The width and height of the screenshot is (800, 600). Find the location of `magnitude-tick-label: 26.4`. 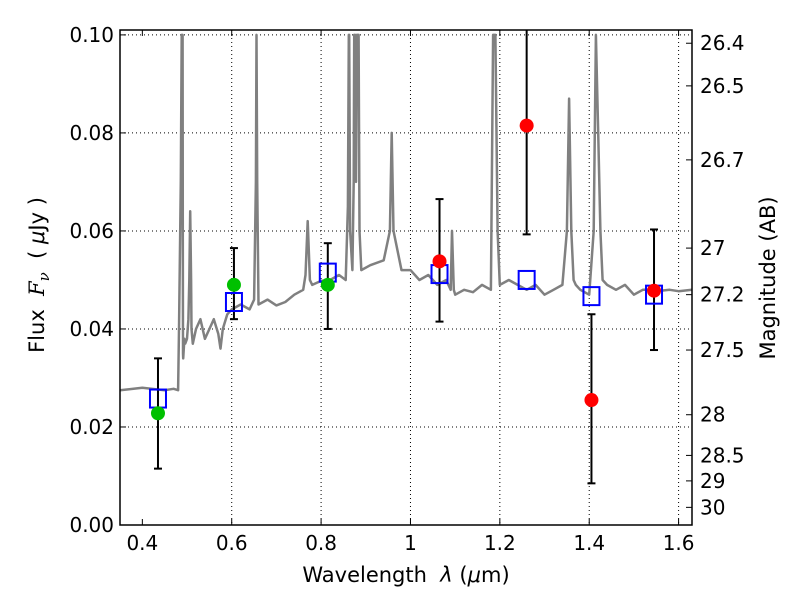

magnitude-tick-label: 26.4 is located at coordinates (722, 43).